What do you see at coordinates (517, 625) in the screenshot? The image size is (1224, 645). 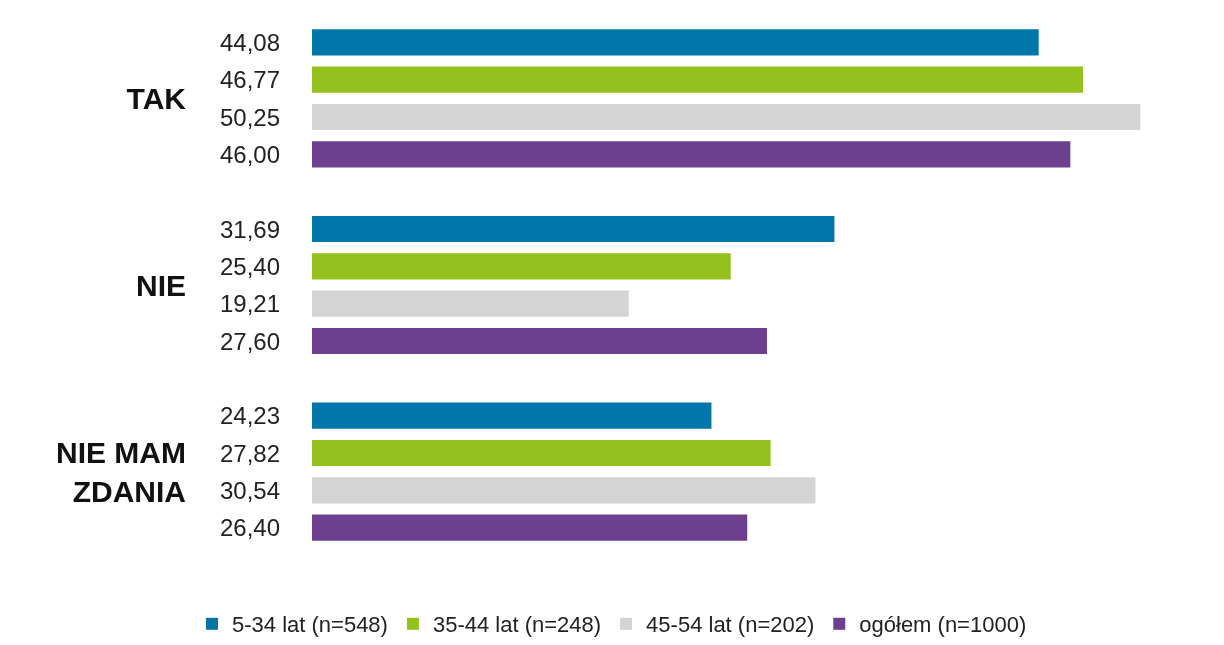 I see `legend-label: 35-44 lat (n=248)` at bounding box center [517, 625].